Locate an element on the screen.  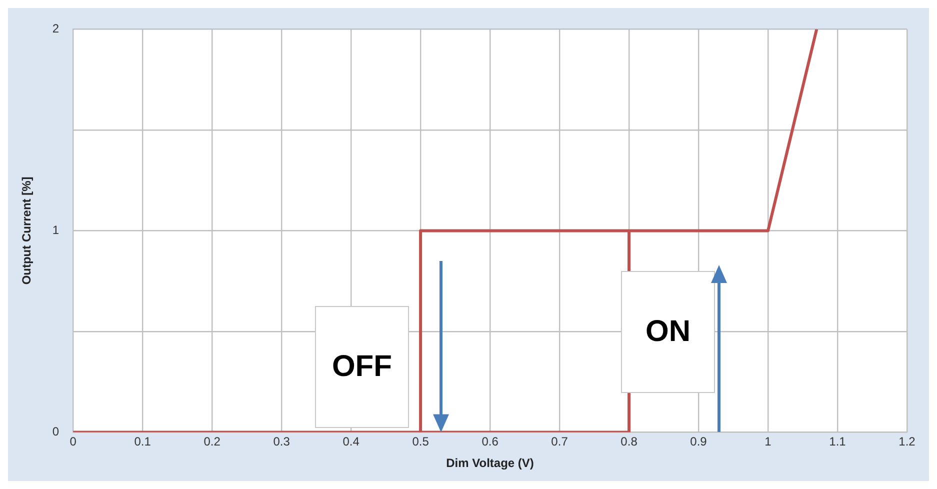
x-tick-label: 0.9 is located at coordinates (699, 441).